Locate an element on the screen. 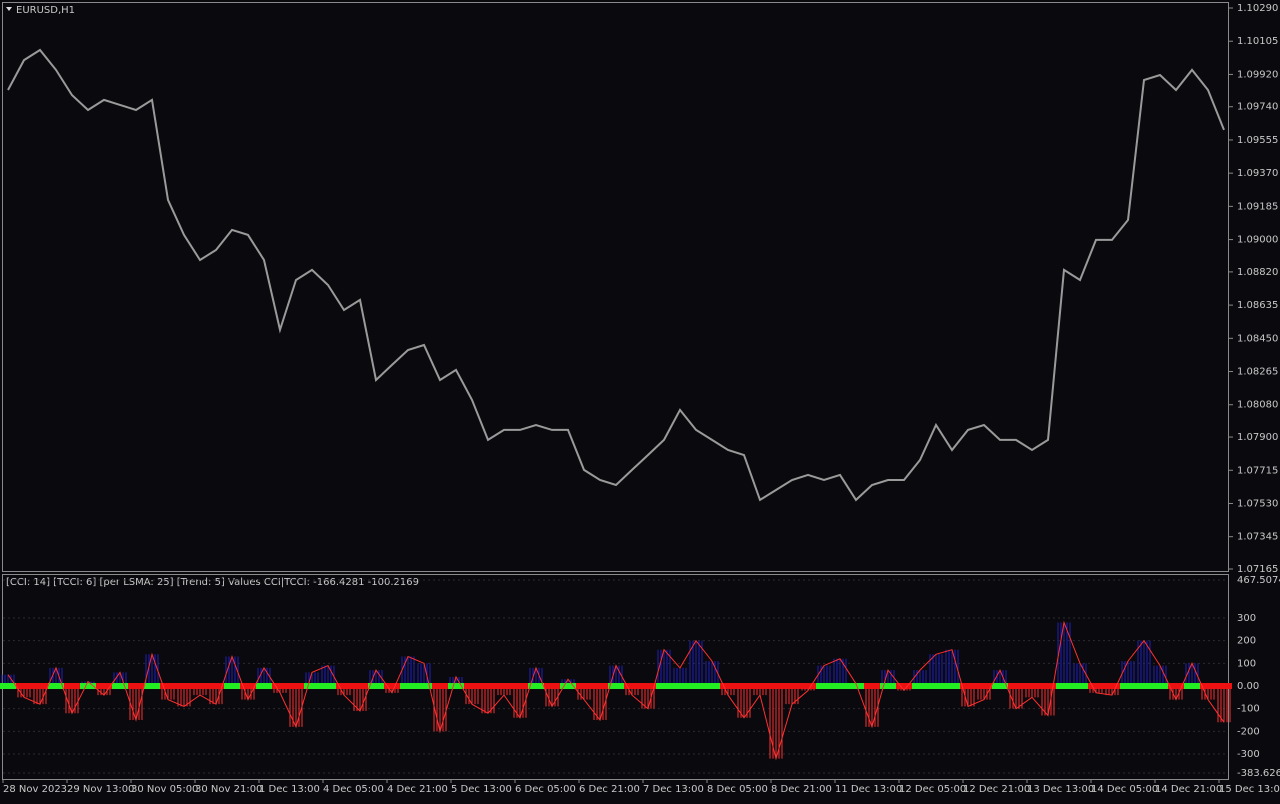 The height and width of the screenshot is (804, 1280). x-tick-label: 13 Dec 13:00 is located at coordinates (1060, 789).